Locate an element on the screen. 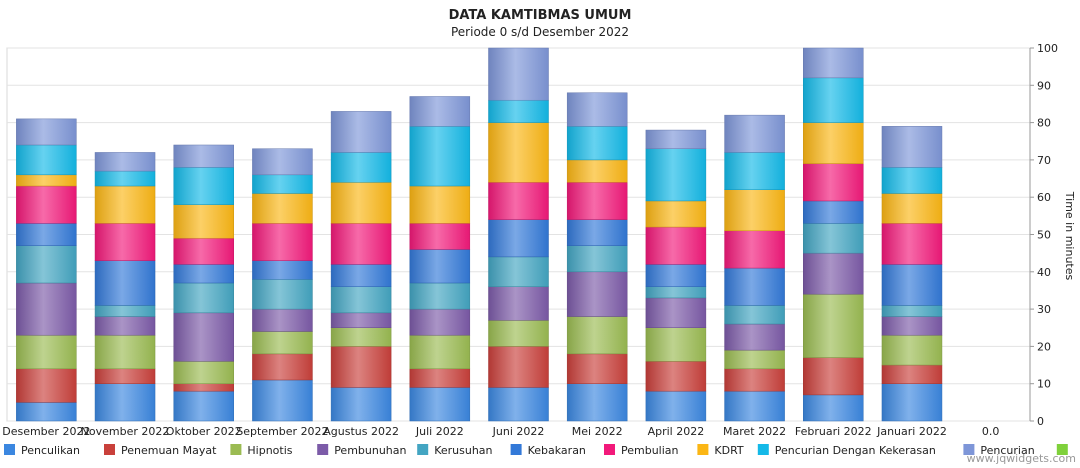 The image size is (1080, 468). legend-label: KDRT is located at coordinates (729, 450).